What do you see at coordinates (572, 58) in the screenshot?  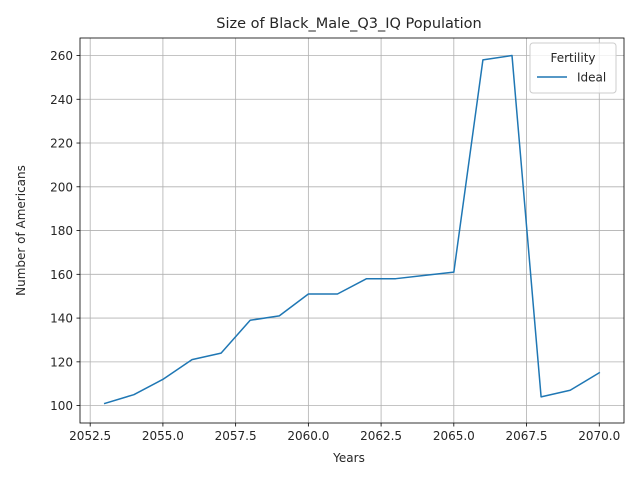 I see `legend-title: Fertility` at bounding box center [572, 58].